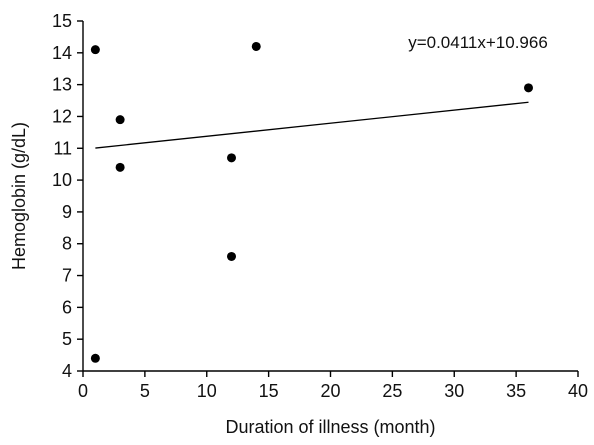  I want to click on y-tick-label: 6, so click(67, 307).